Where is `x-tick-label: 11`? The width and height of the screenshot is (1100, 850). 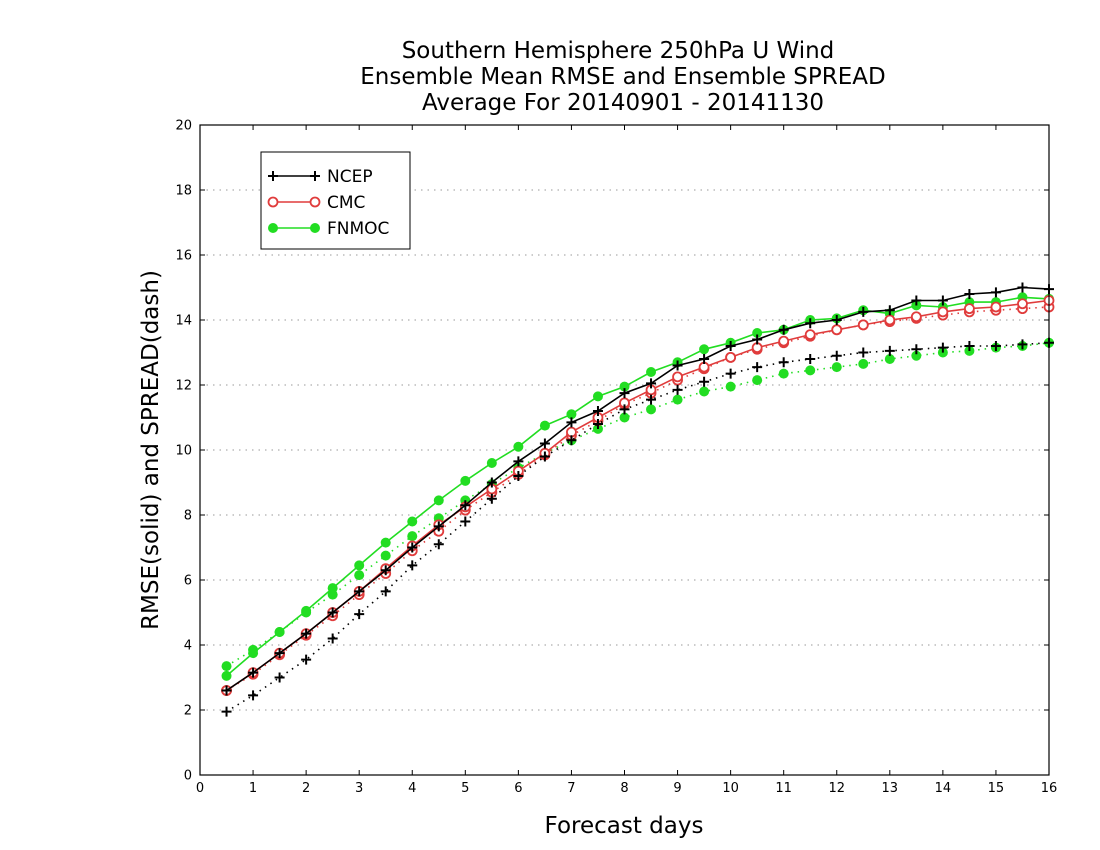 x-tick-label: 11 is located at coordinates (783, 788).